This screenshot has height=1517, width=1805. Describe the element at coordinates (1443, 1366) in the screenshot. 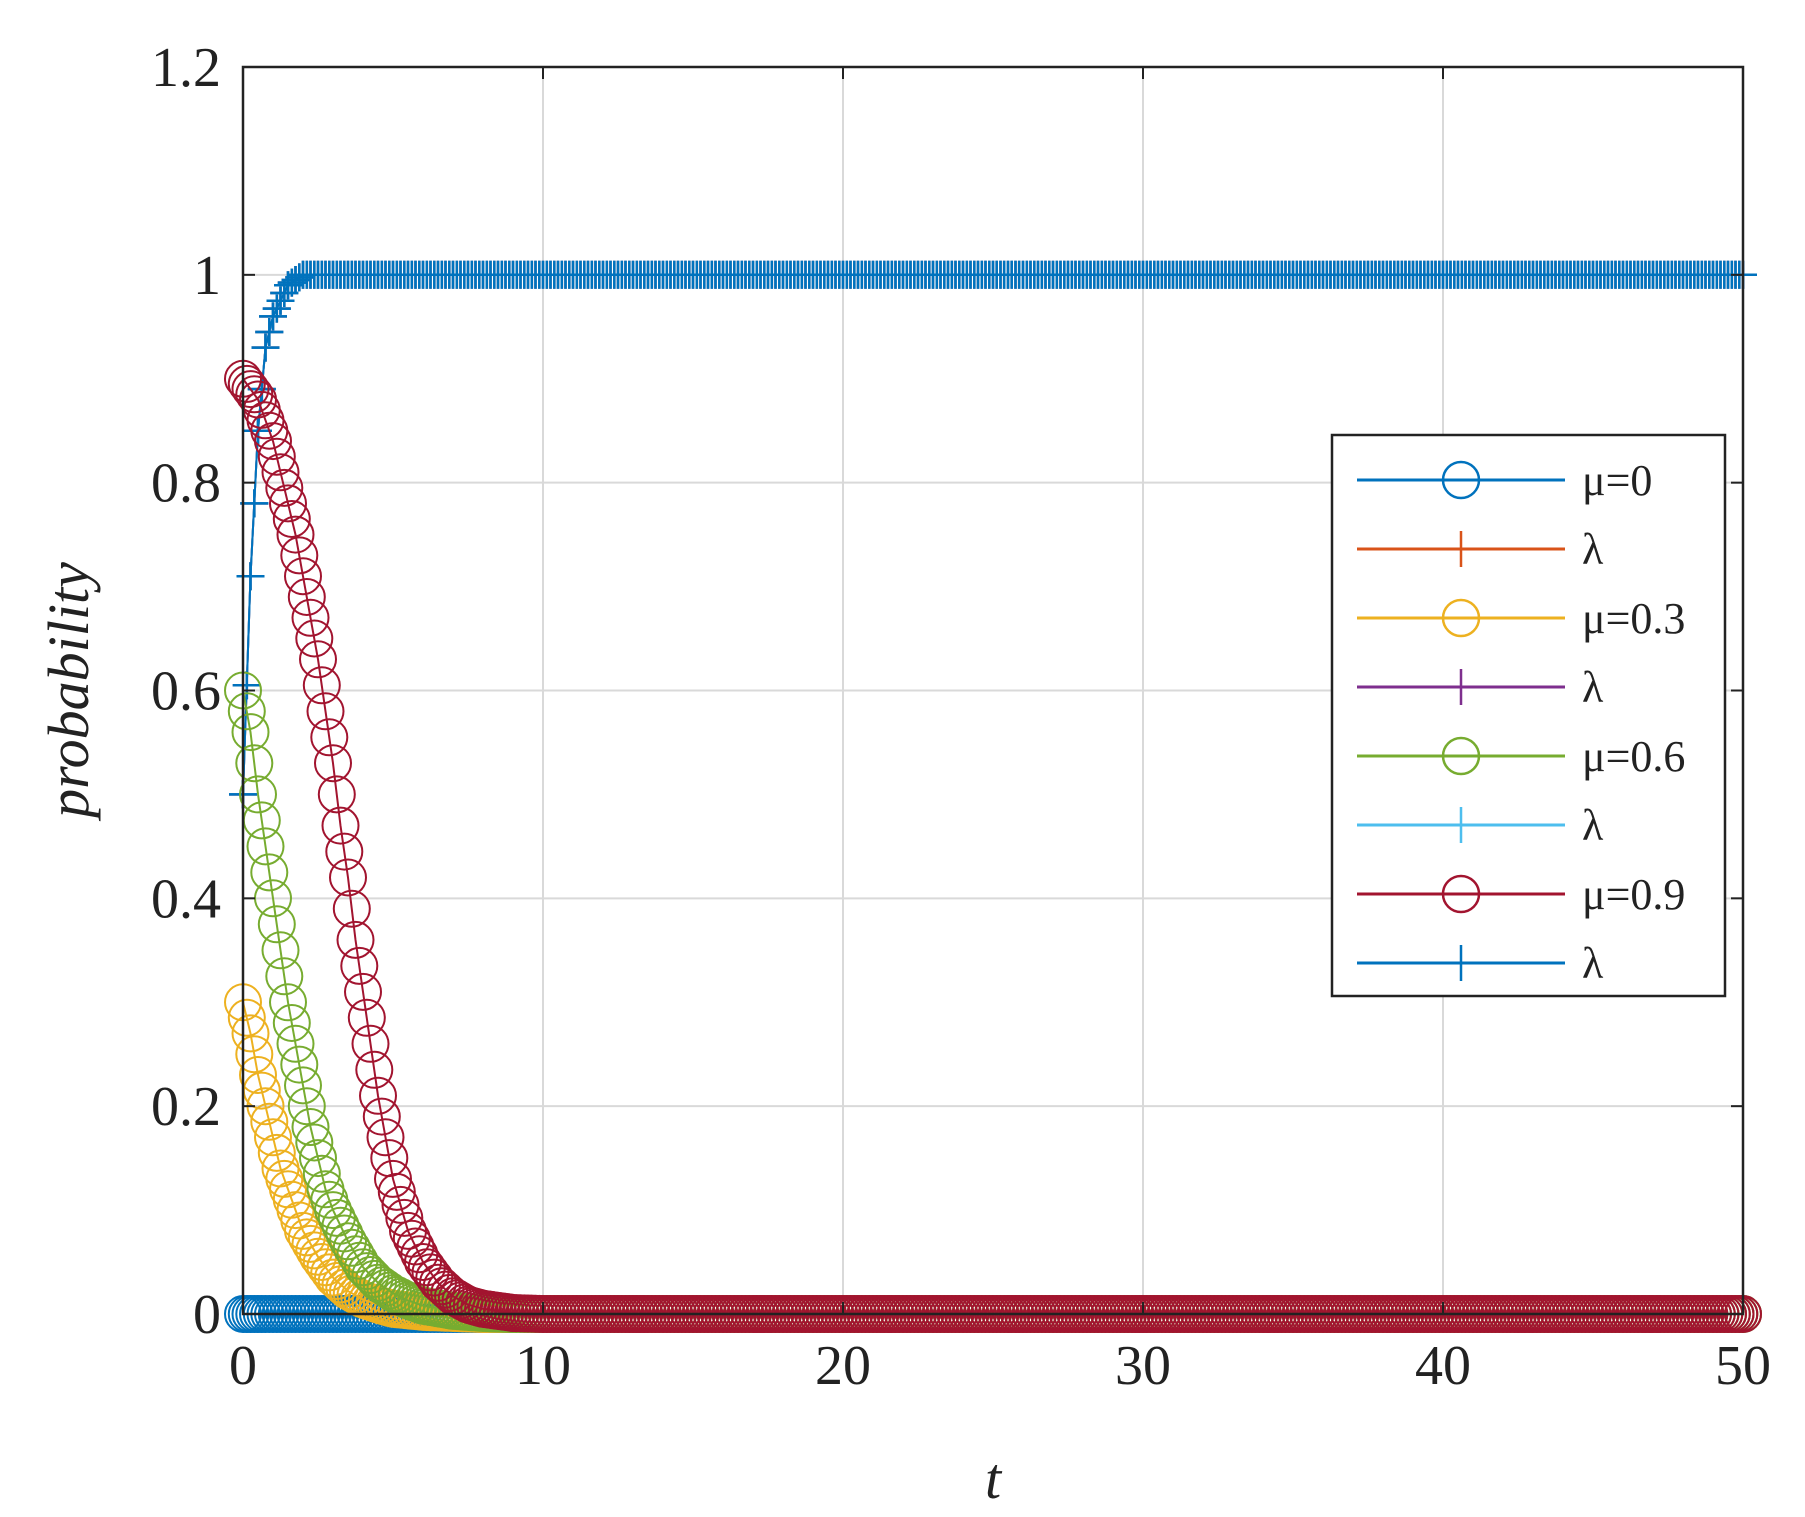

I see `x-tick-label: 40` at that location.